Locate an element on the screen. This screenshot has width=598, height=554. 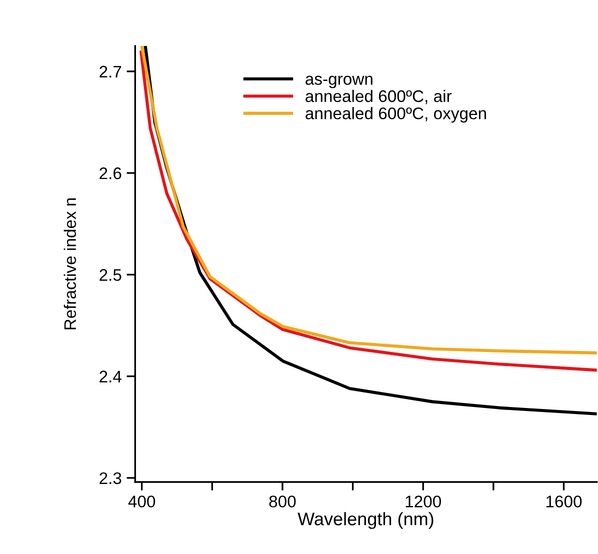
x-tick-label: 1600 is located at coordinates (564, 502).